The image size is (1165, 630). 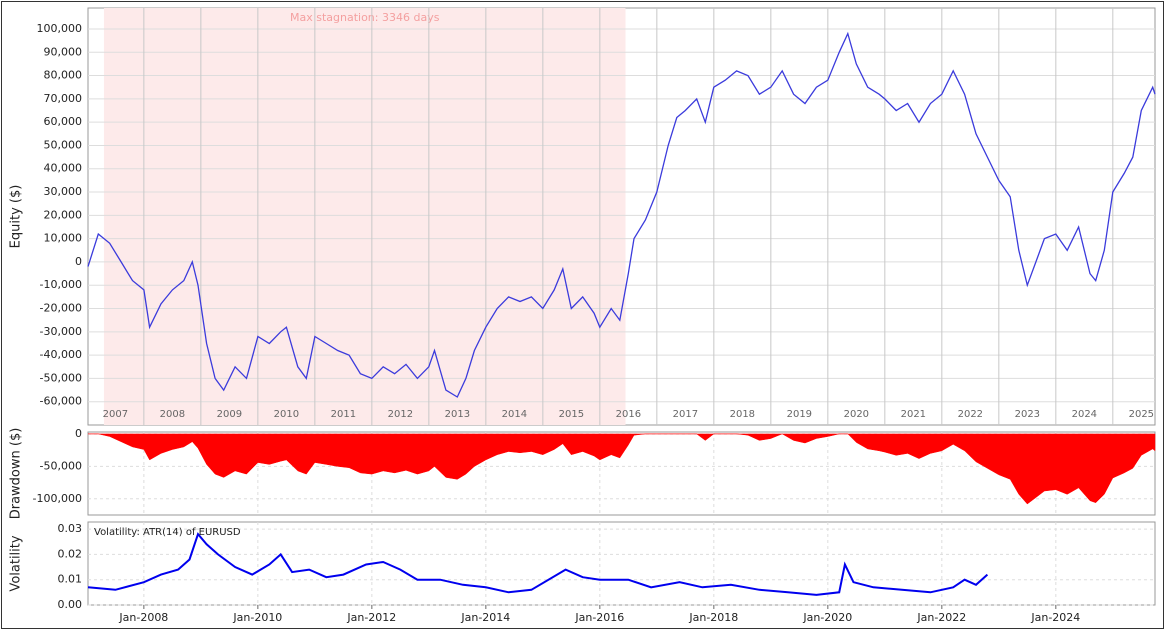 What do you see at coordinates (61, 331) in the screenshot?
I see `y-tick-label: -30,000` at bounding box center [61, 331].